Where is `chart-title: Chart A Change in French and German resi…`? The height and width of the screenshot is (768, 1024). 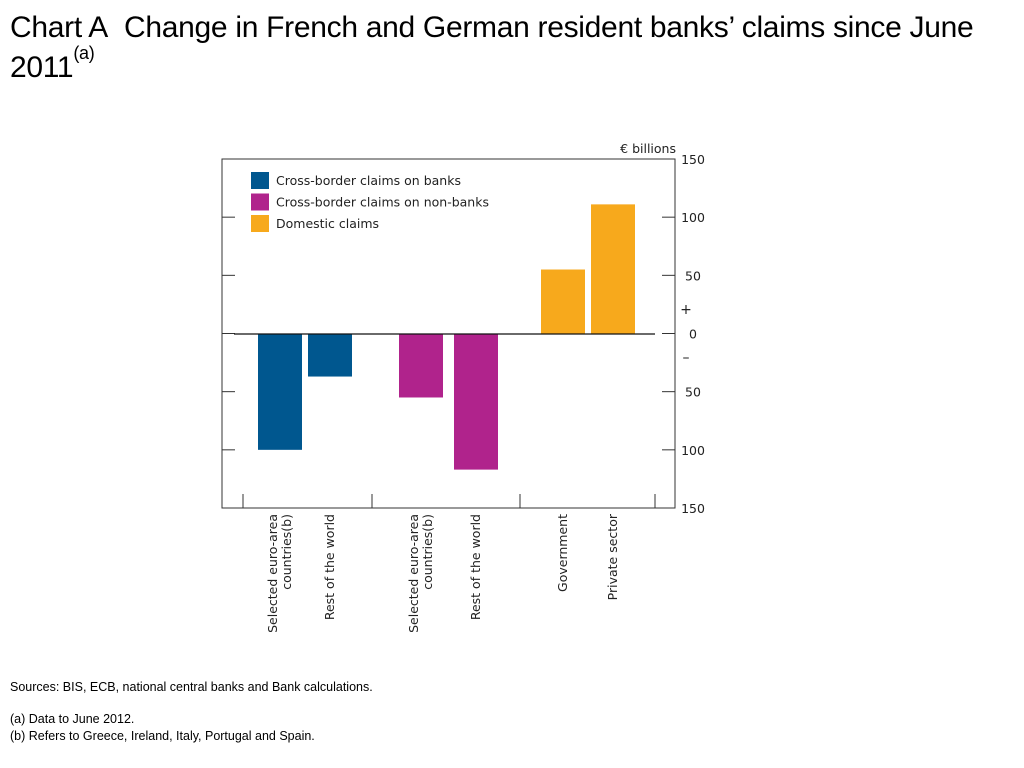 chart-title: Chart A Change in French and German resi… is located at coordinates (517, 48).